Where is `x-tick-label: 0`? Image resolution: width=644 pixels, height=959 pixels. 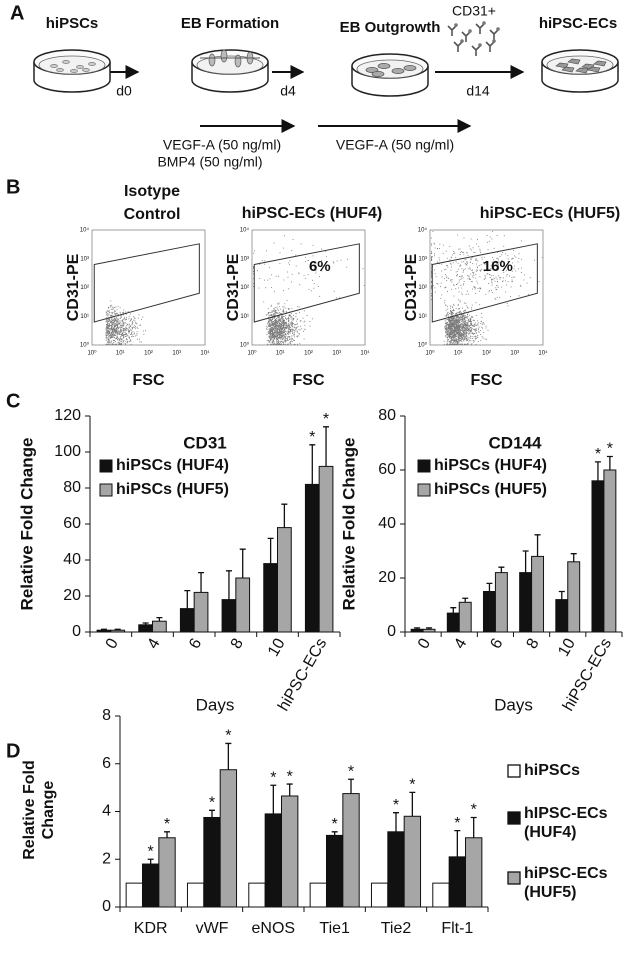
x-tick-label: 0 is located at coordinates (112, 644).